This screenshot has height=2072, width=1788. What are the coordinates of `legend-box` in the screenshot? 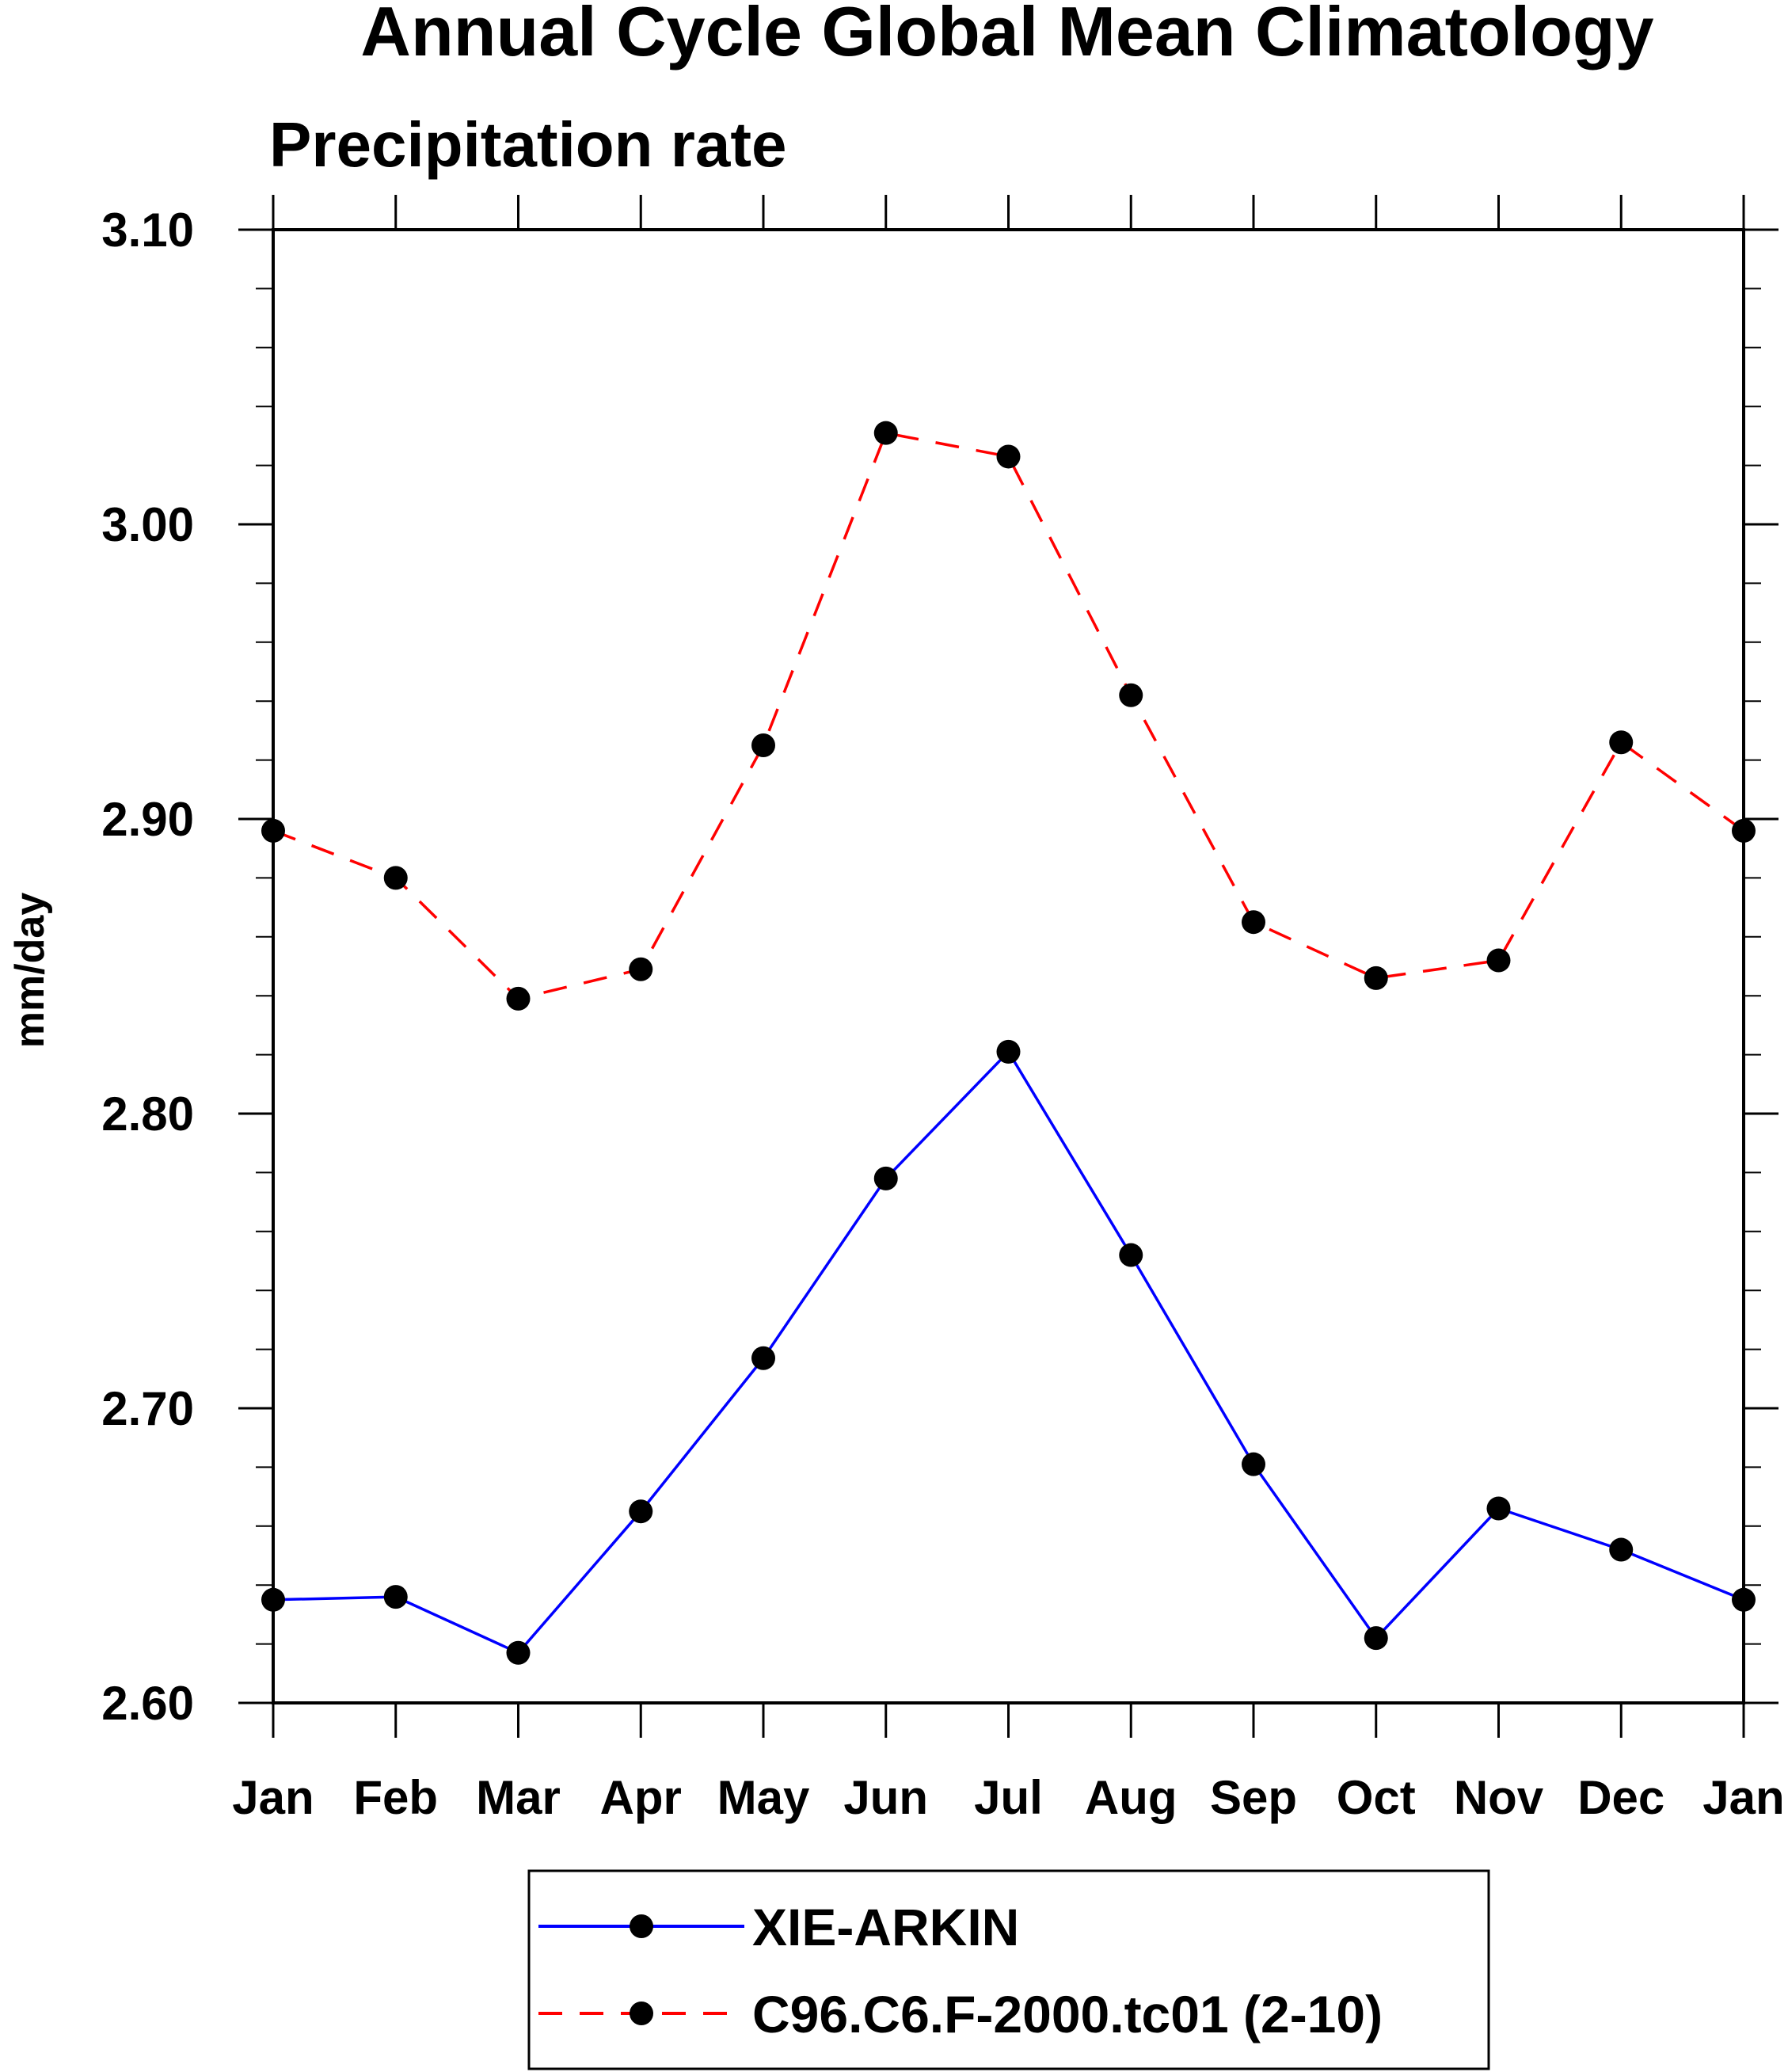 It's located at (1008, 1969).